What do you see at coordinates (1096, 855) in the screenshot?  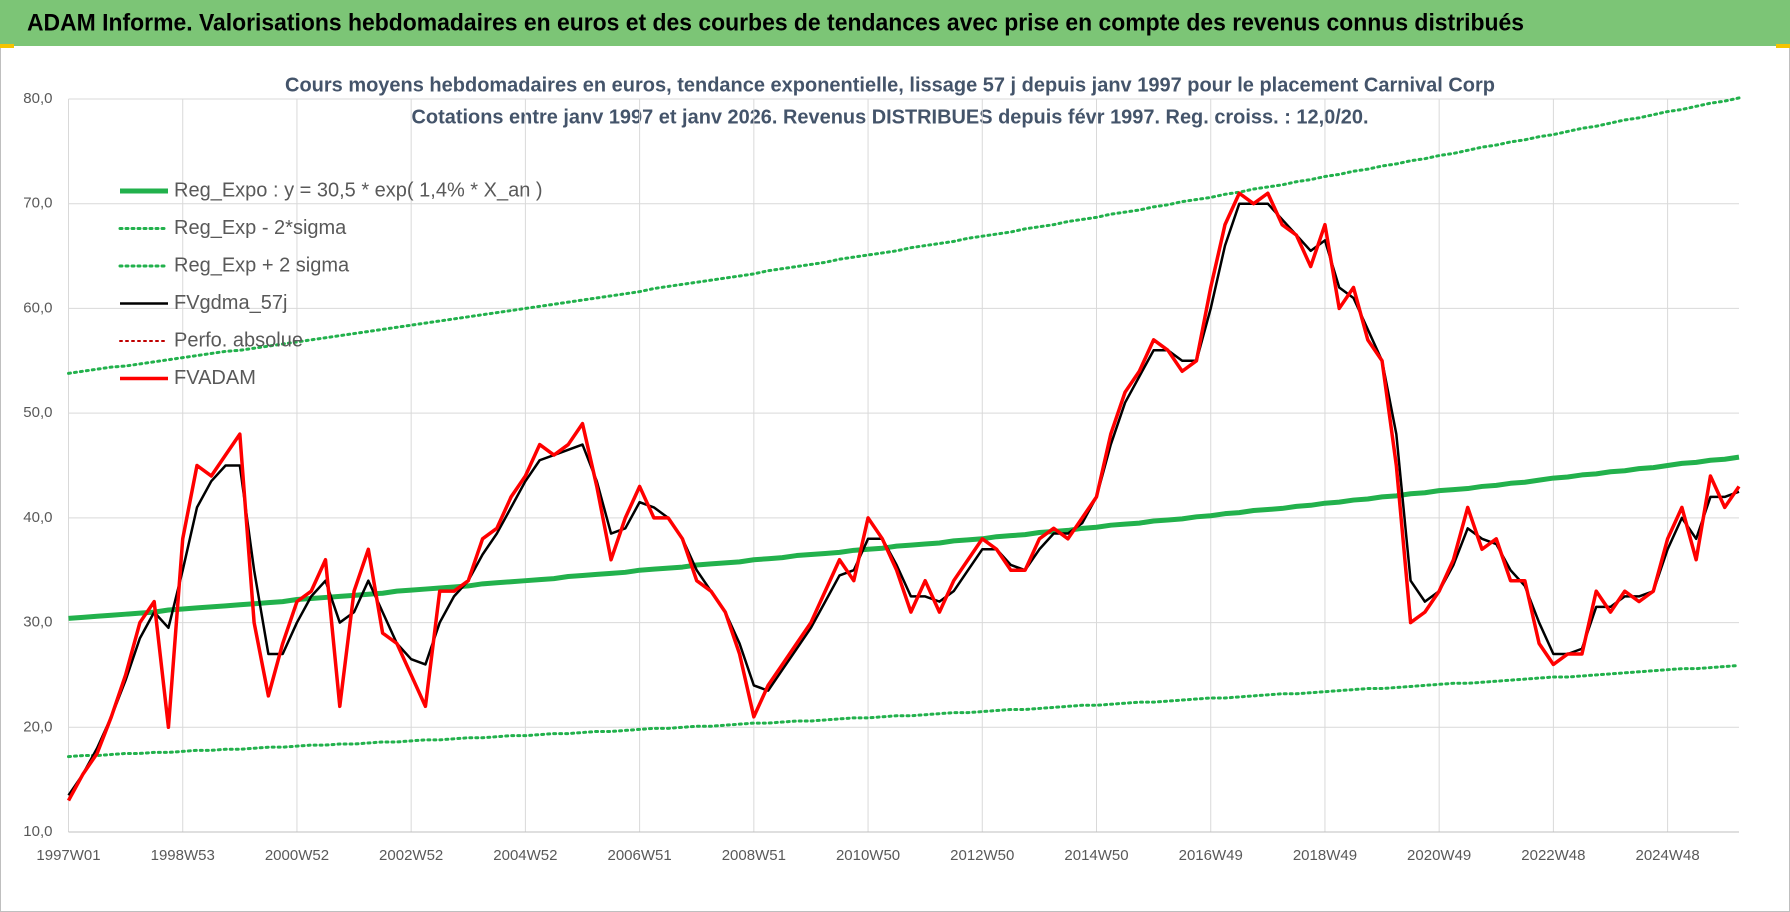 I see `x-tick-label: 2014W50` at bounding box center [1096, 855].